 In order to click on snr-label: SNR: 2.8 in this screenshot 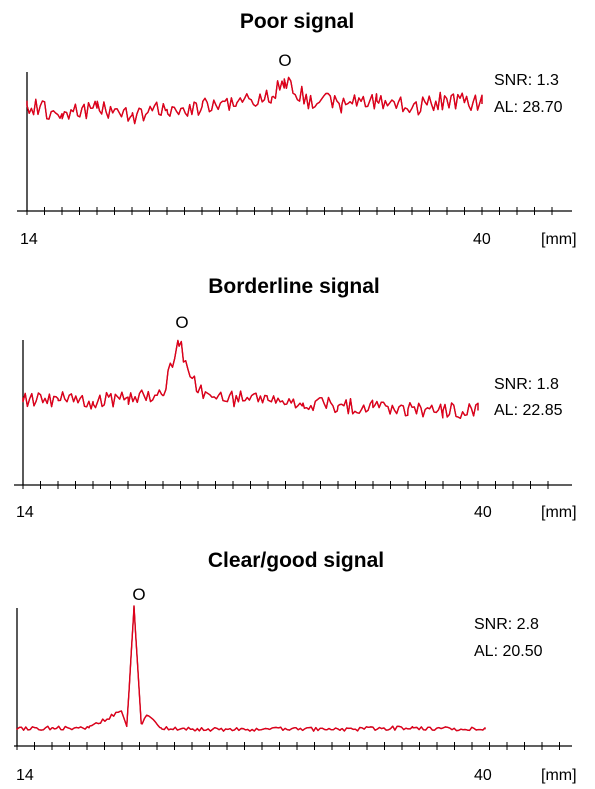, I will do `click(506, 624)`.